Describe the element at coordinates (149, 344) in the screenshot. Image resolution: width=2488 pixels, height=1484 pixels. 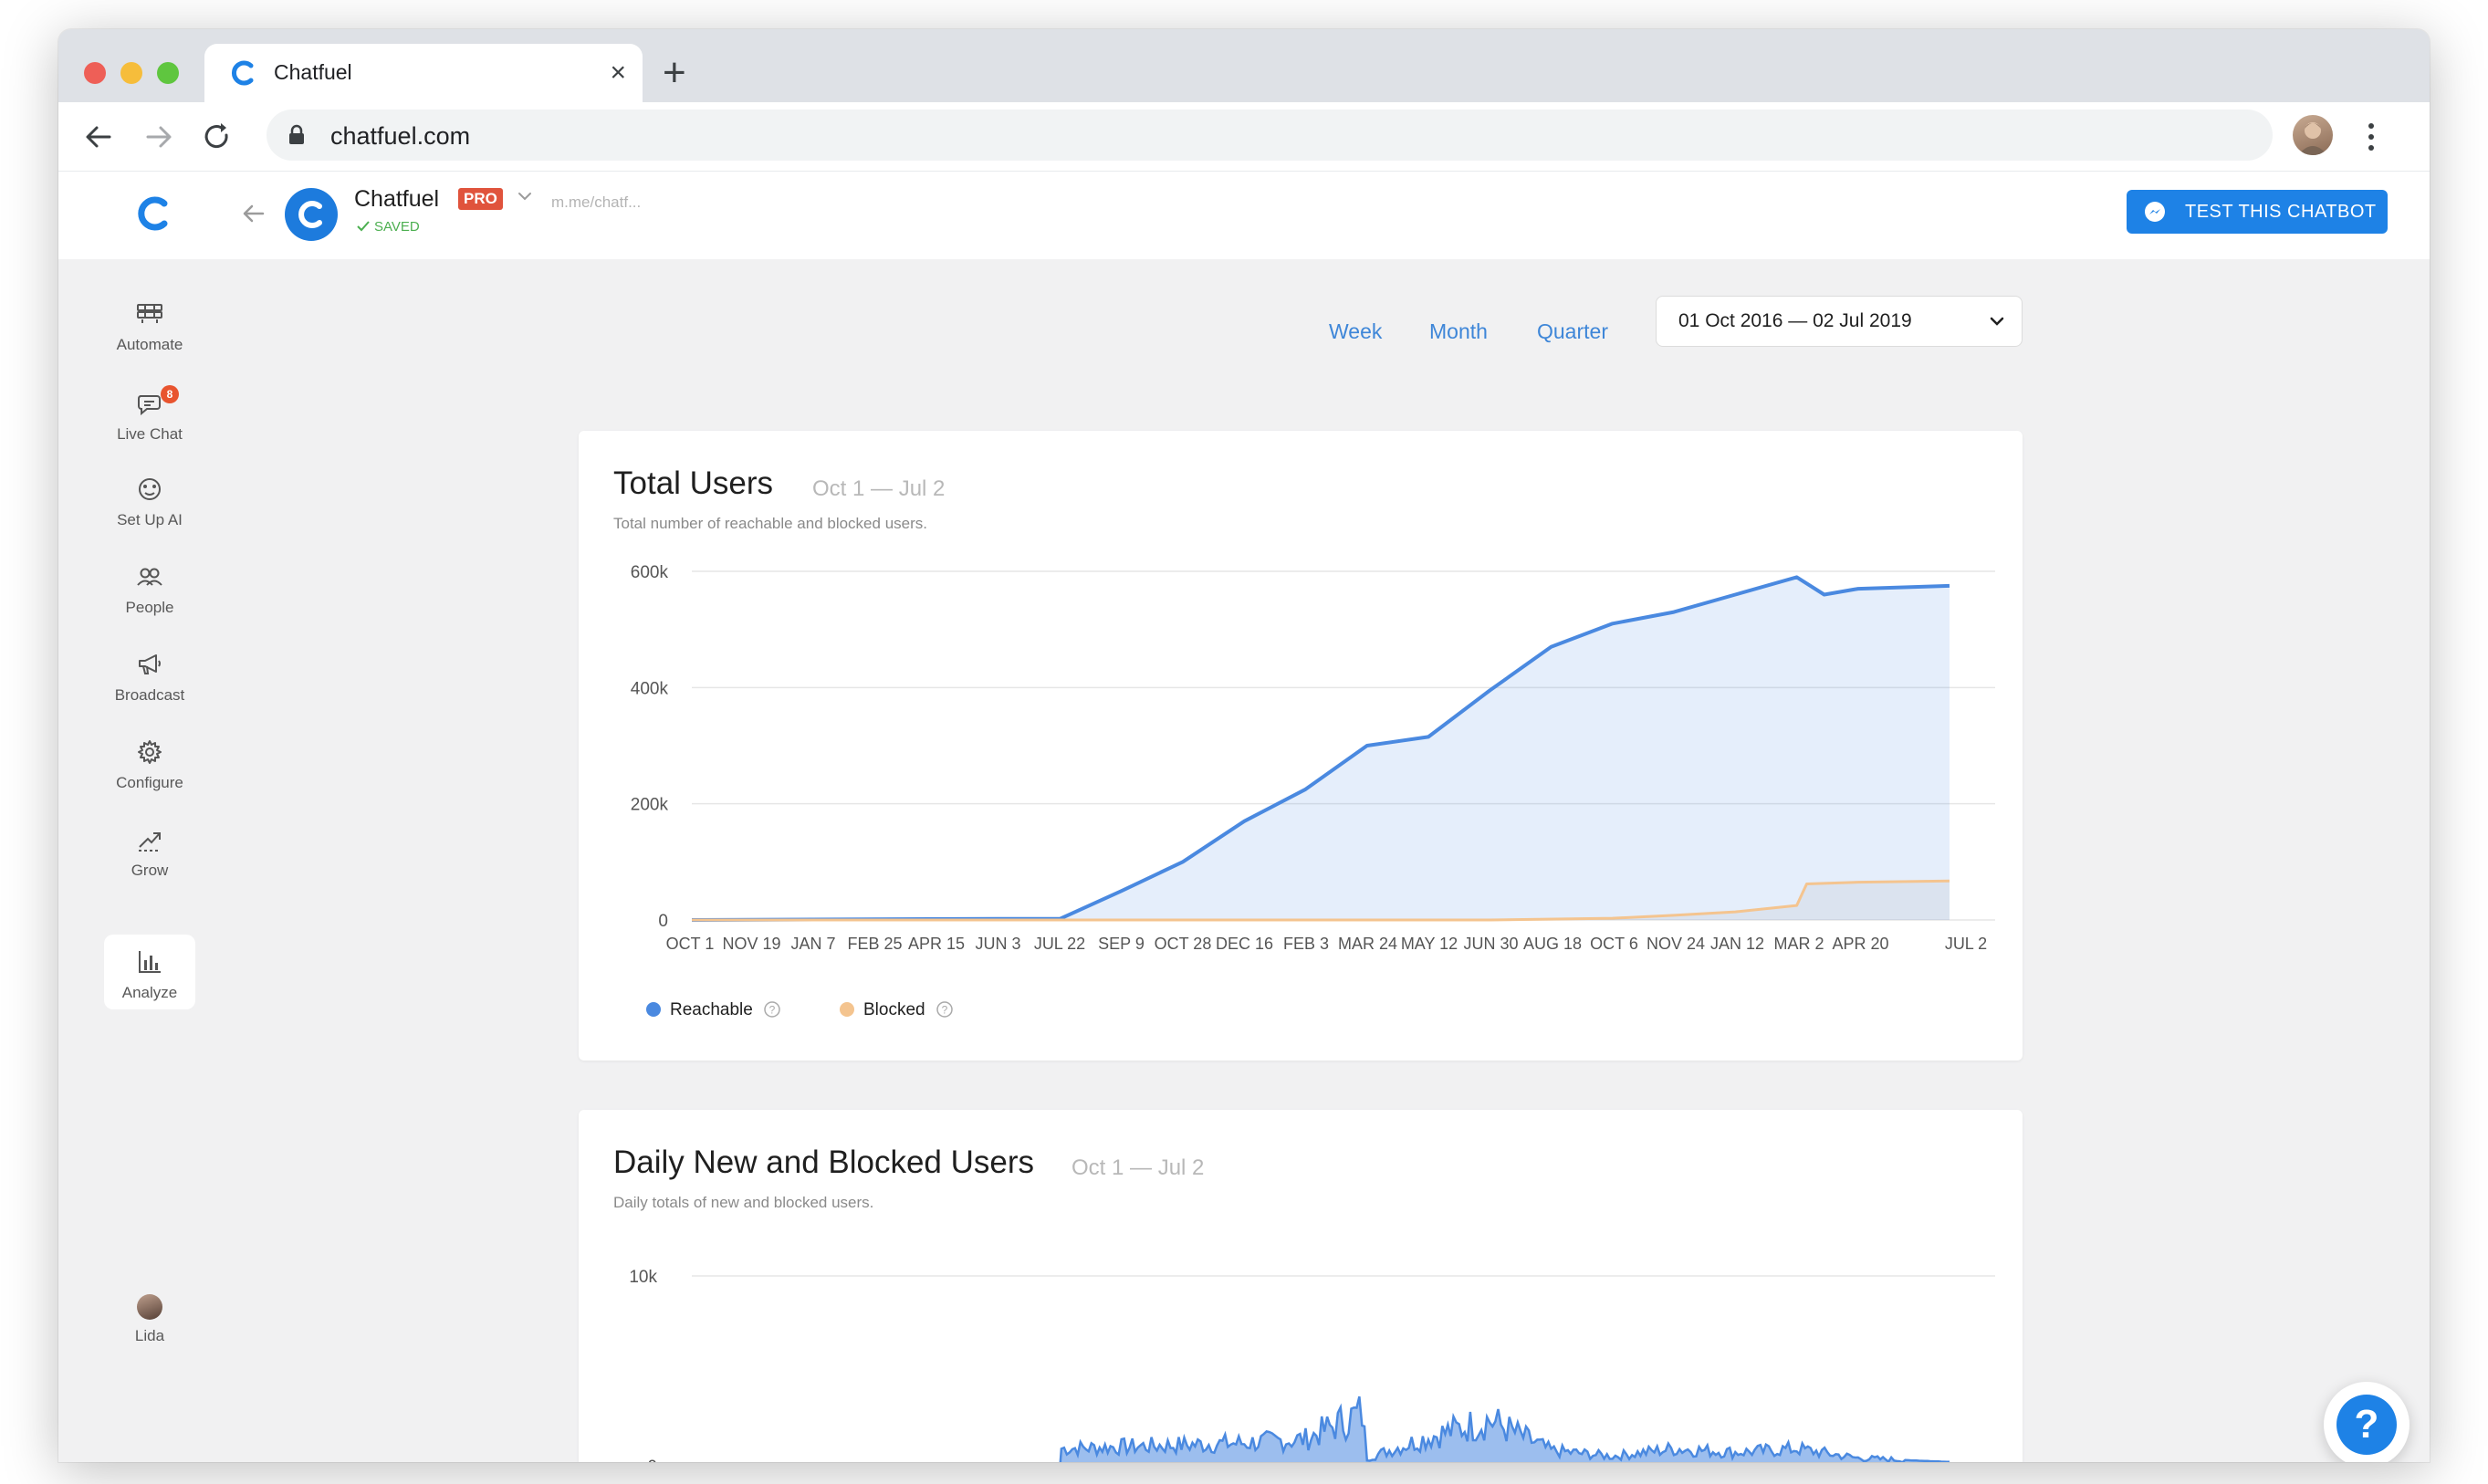
I see `sidebar-label-automate: Automate` at that location.